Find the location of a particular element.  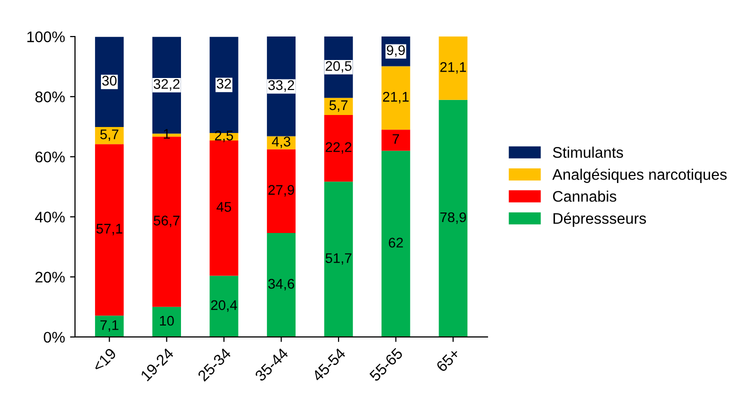

legend-label: Stimulants is located at coordinates (588, 152).